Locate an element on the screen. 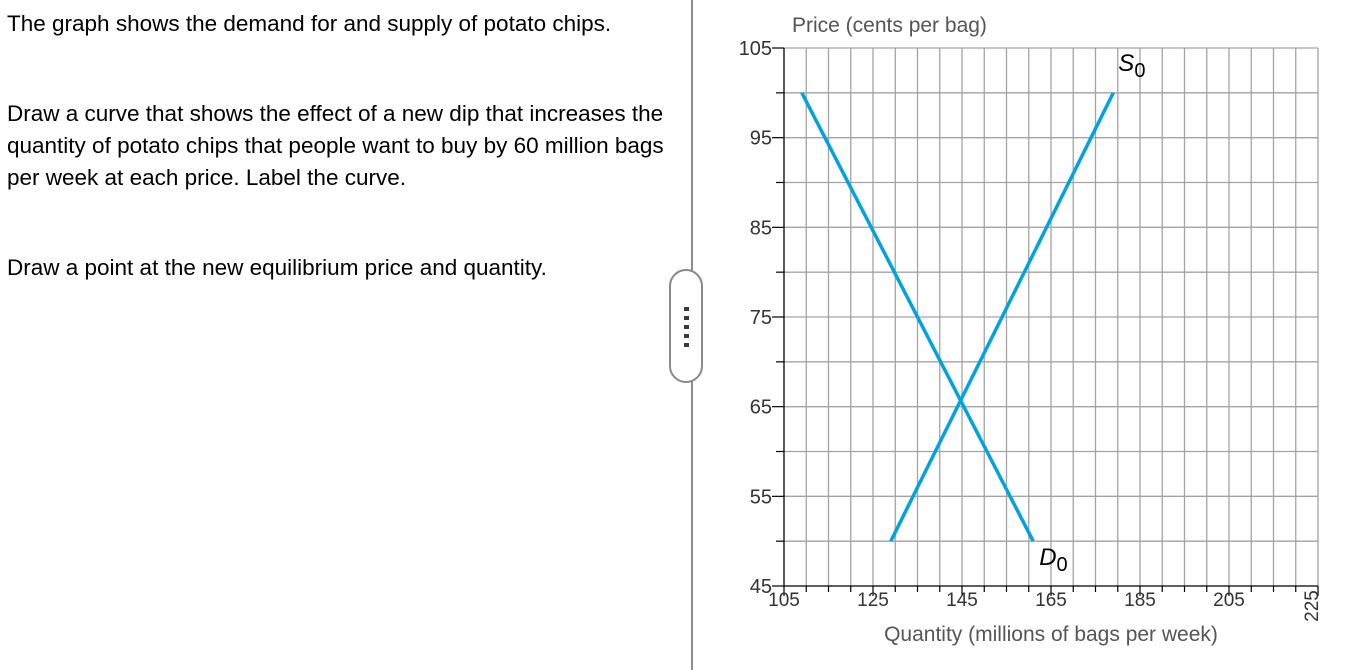  y-tick-label: 85 is located at coordinates (761, 228).